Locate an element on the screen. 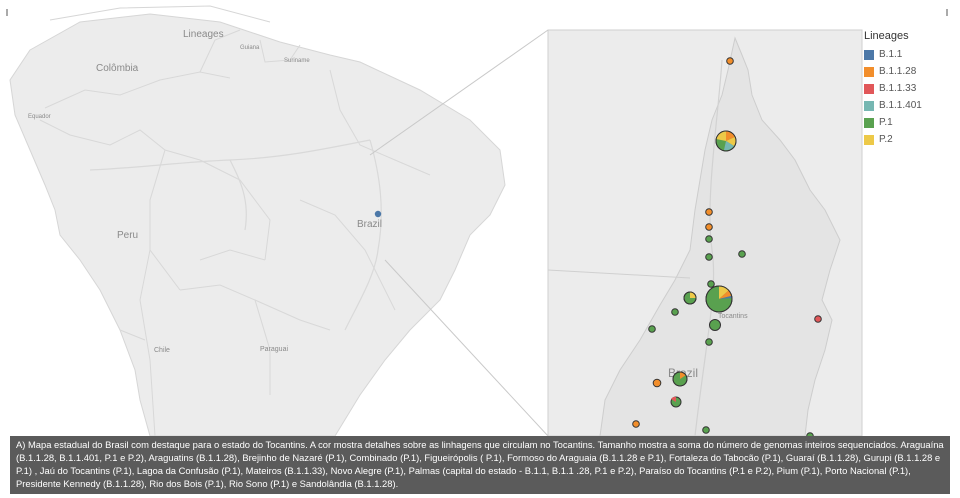  legend-title: Lineages is located at coordinates (886, 36).